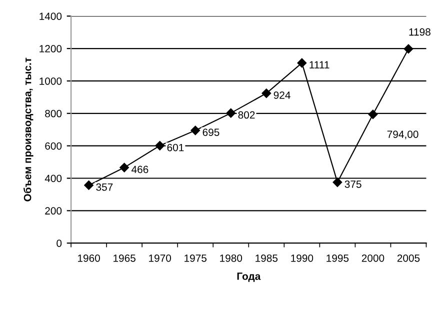  I want to click on data-label: 375, so click(353, 184).